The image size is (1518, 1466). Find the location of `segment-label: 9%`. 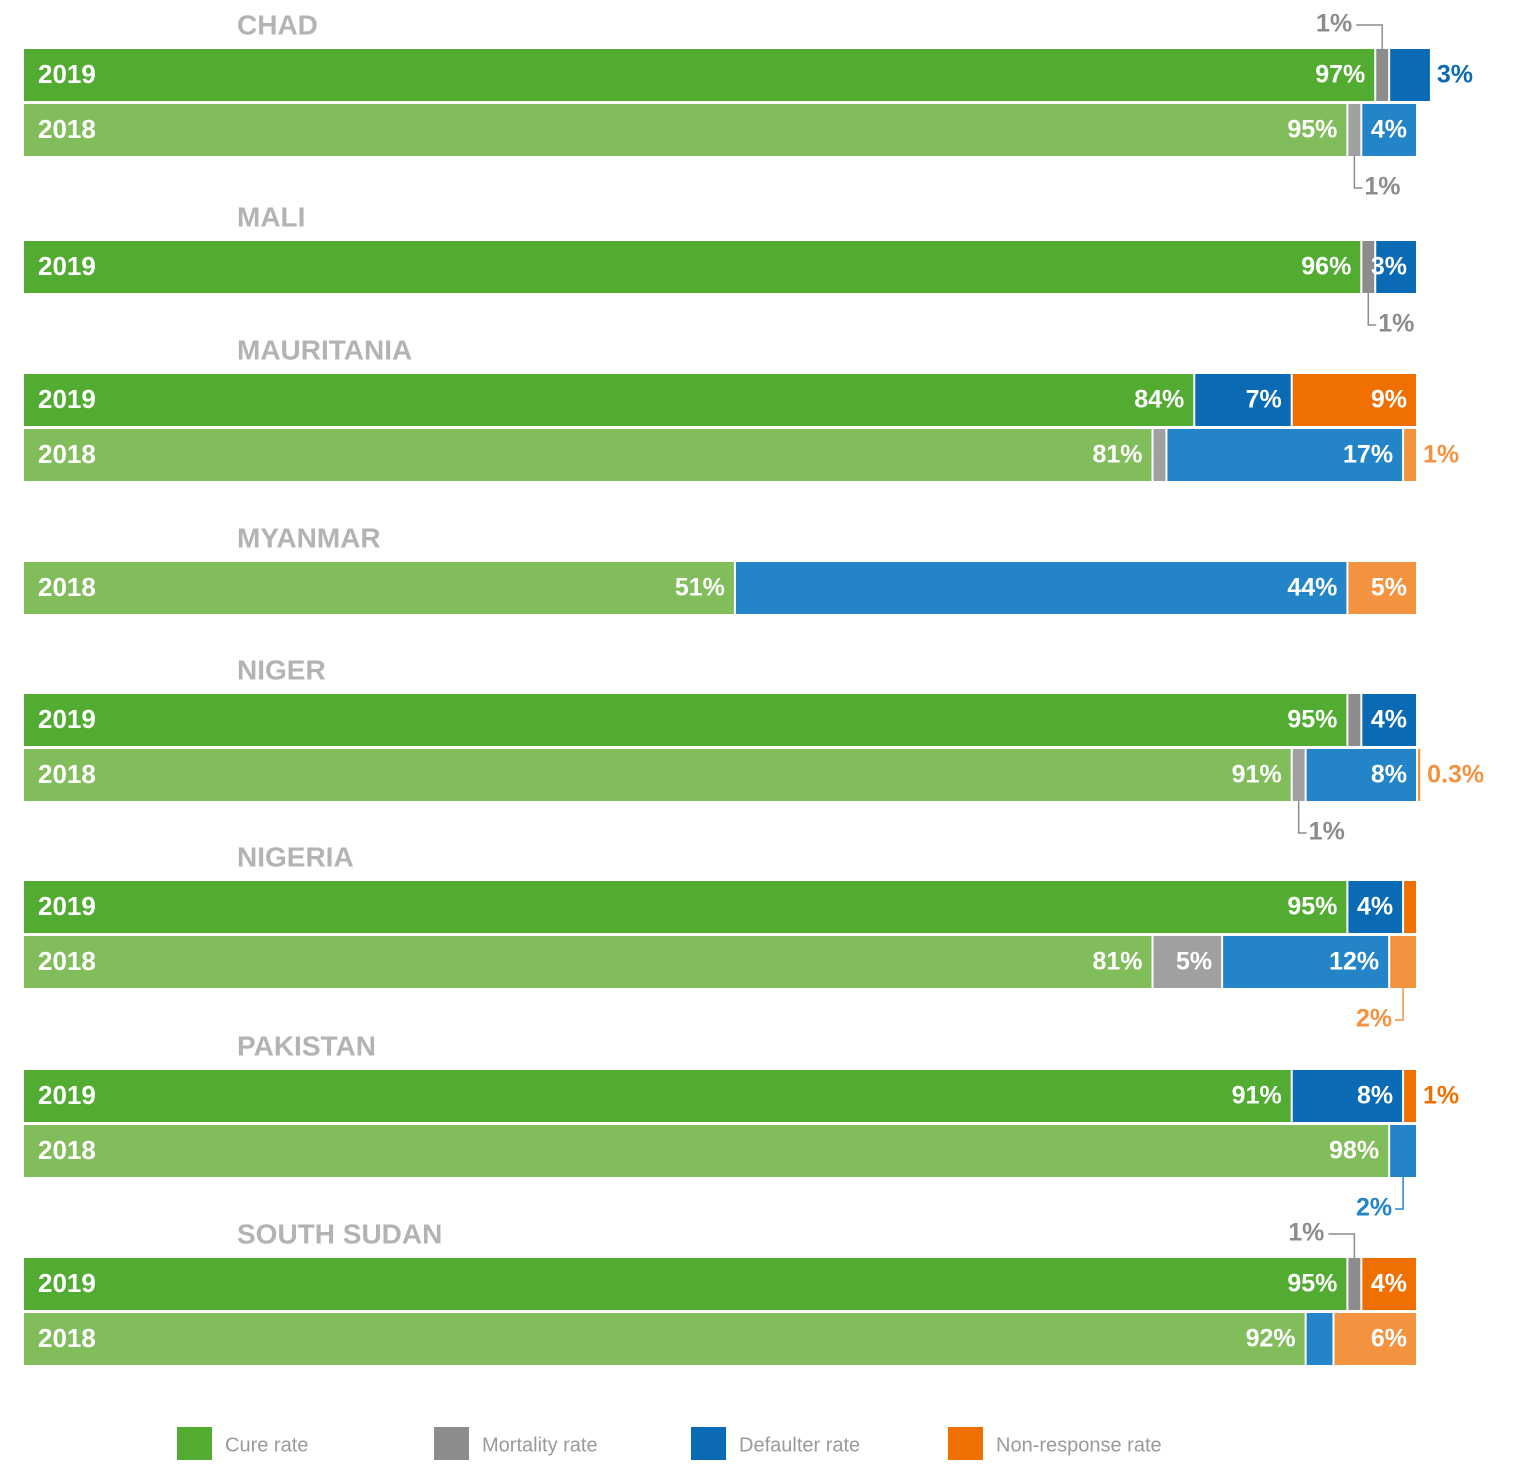

segment-label: 9% is located at coordinates (1389, 400).